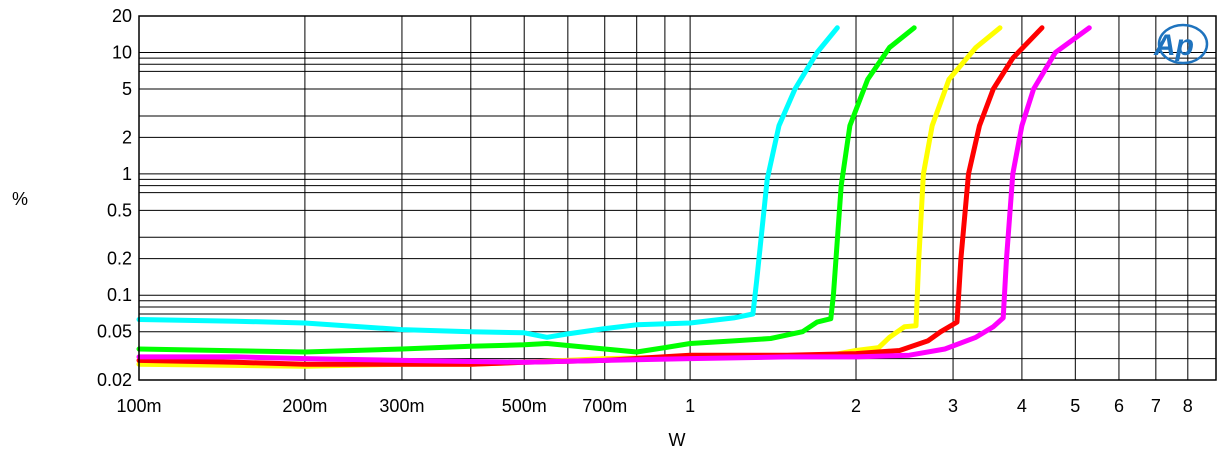 The image size is (1217, 452). Describe the element at coordinates (690, 406) in the screenshot. I see `x-tick-label: 1` at that location.